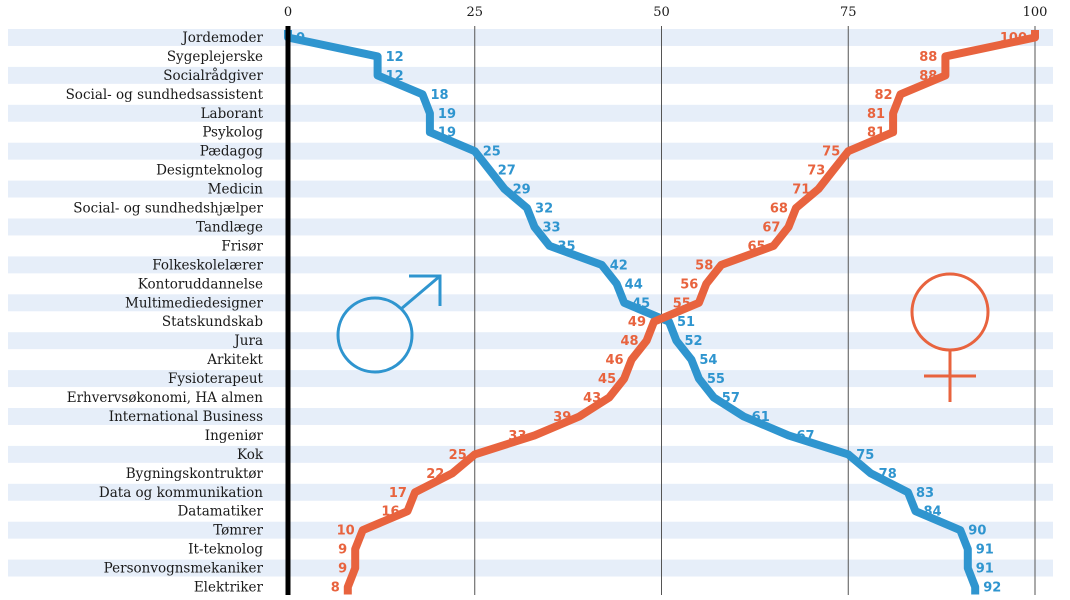 This screenshot has width=1070, height=600. What do you see at coordinates (607, 379) in the screenshot?
I see `female-data-label: 45` at bounding box center [607, 379].